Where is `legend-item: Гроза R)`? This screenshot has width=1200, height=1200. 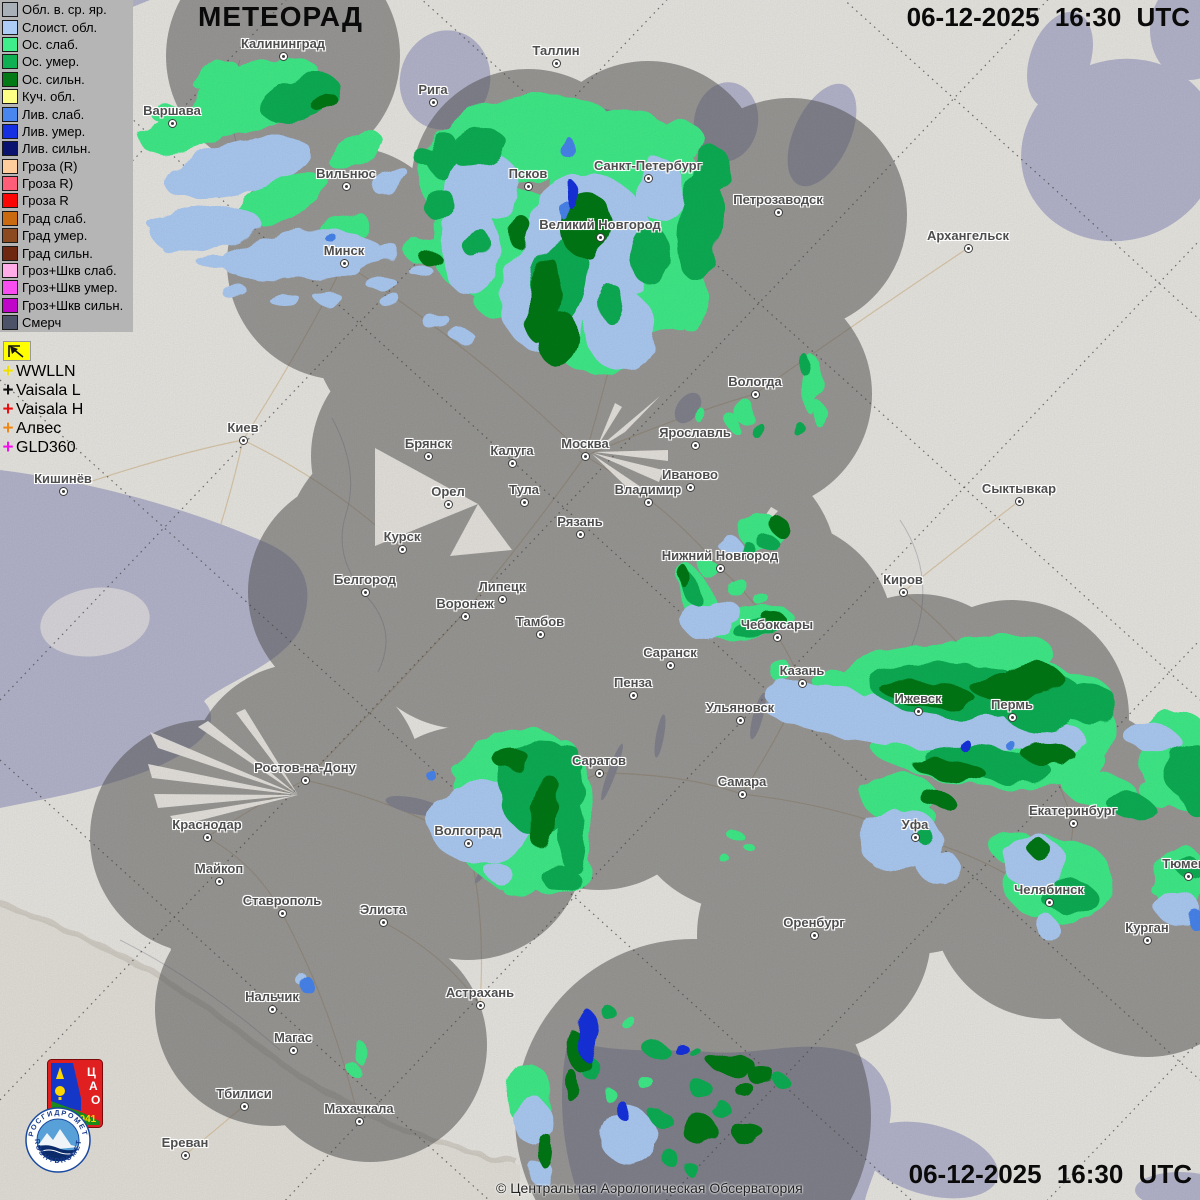
legend-item: Гроза R) is located at coordinates (66, 183).